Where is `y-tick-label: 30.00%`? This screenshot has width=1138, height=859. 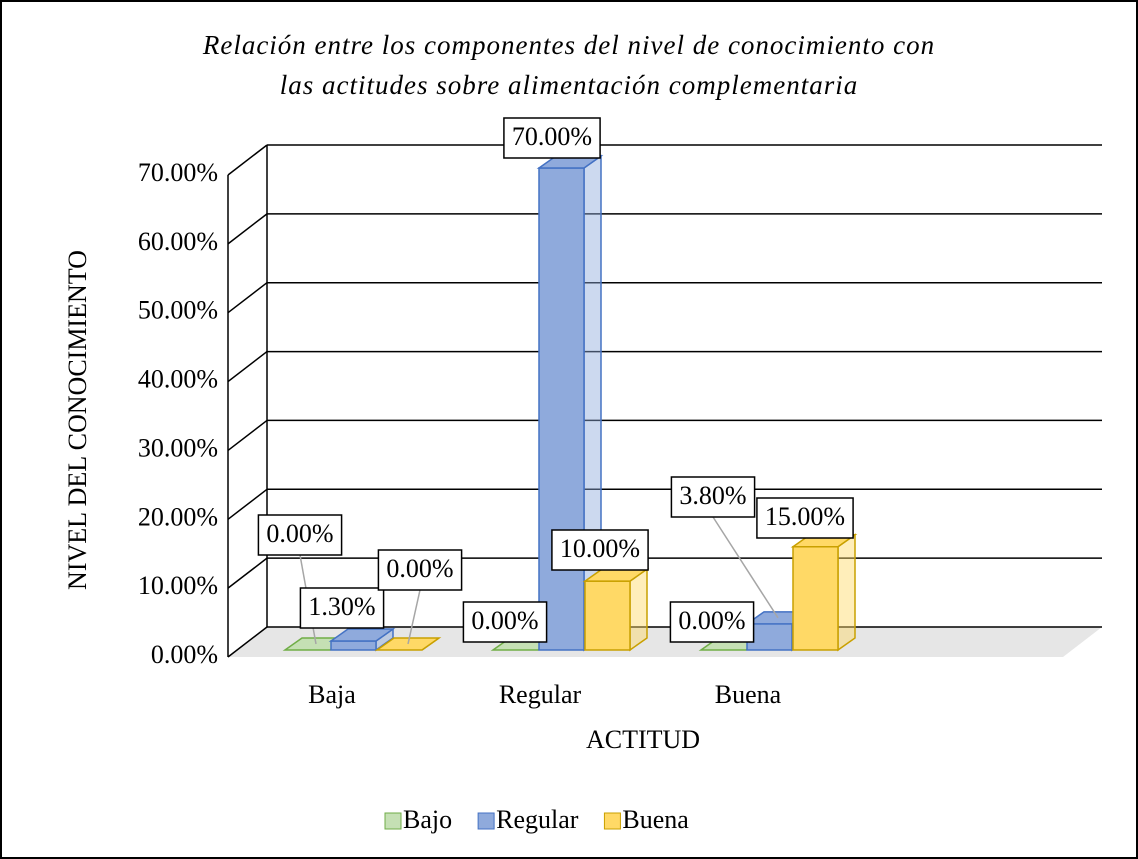 y-tick-label: 30.00% is located at coordinates (178, 447).